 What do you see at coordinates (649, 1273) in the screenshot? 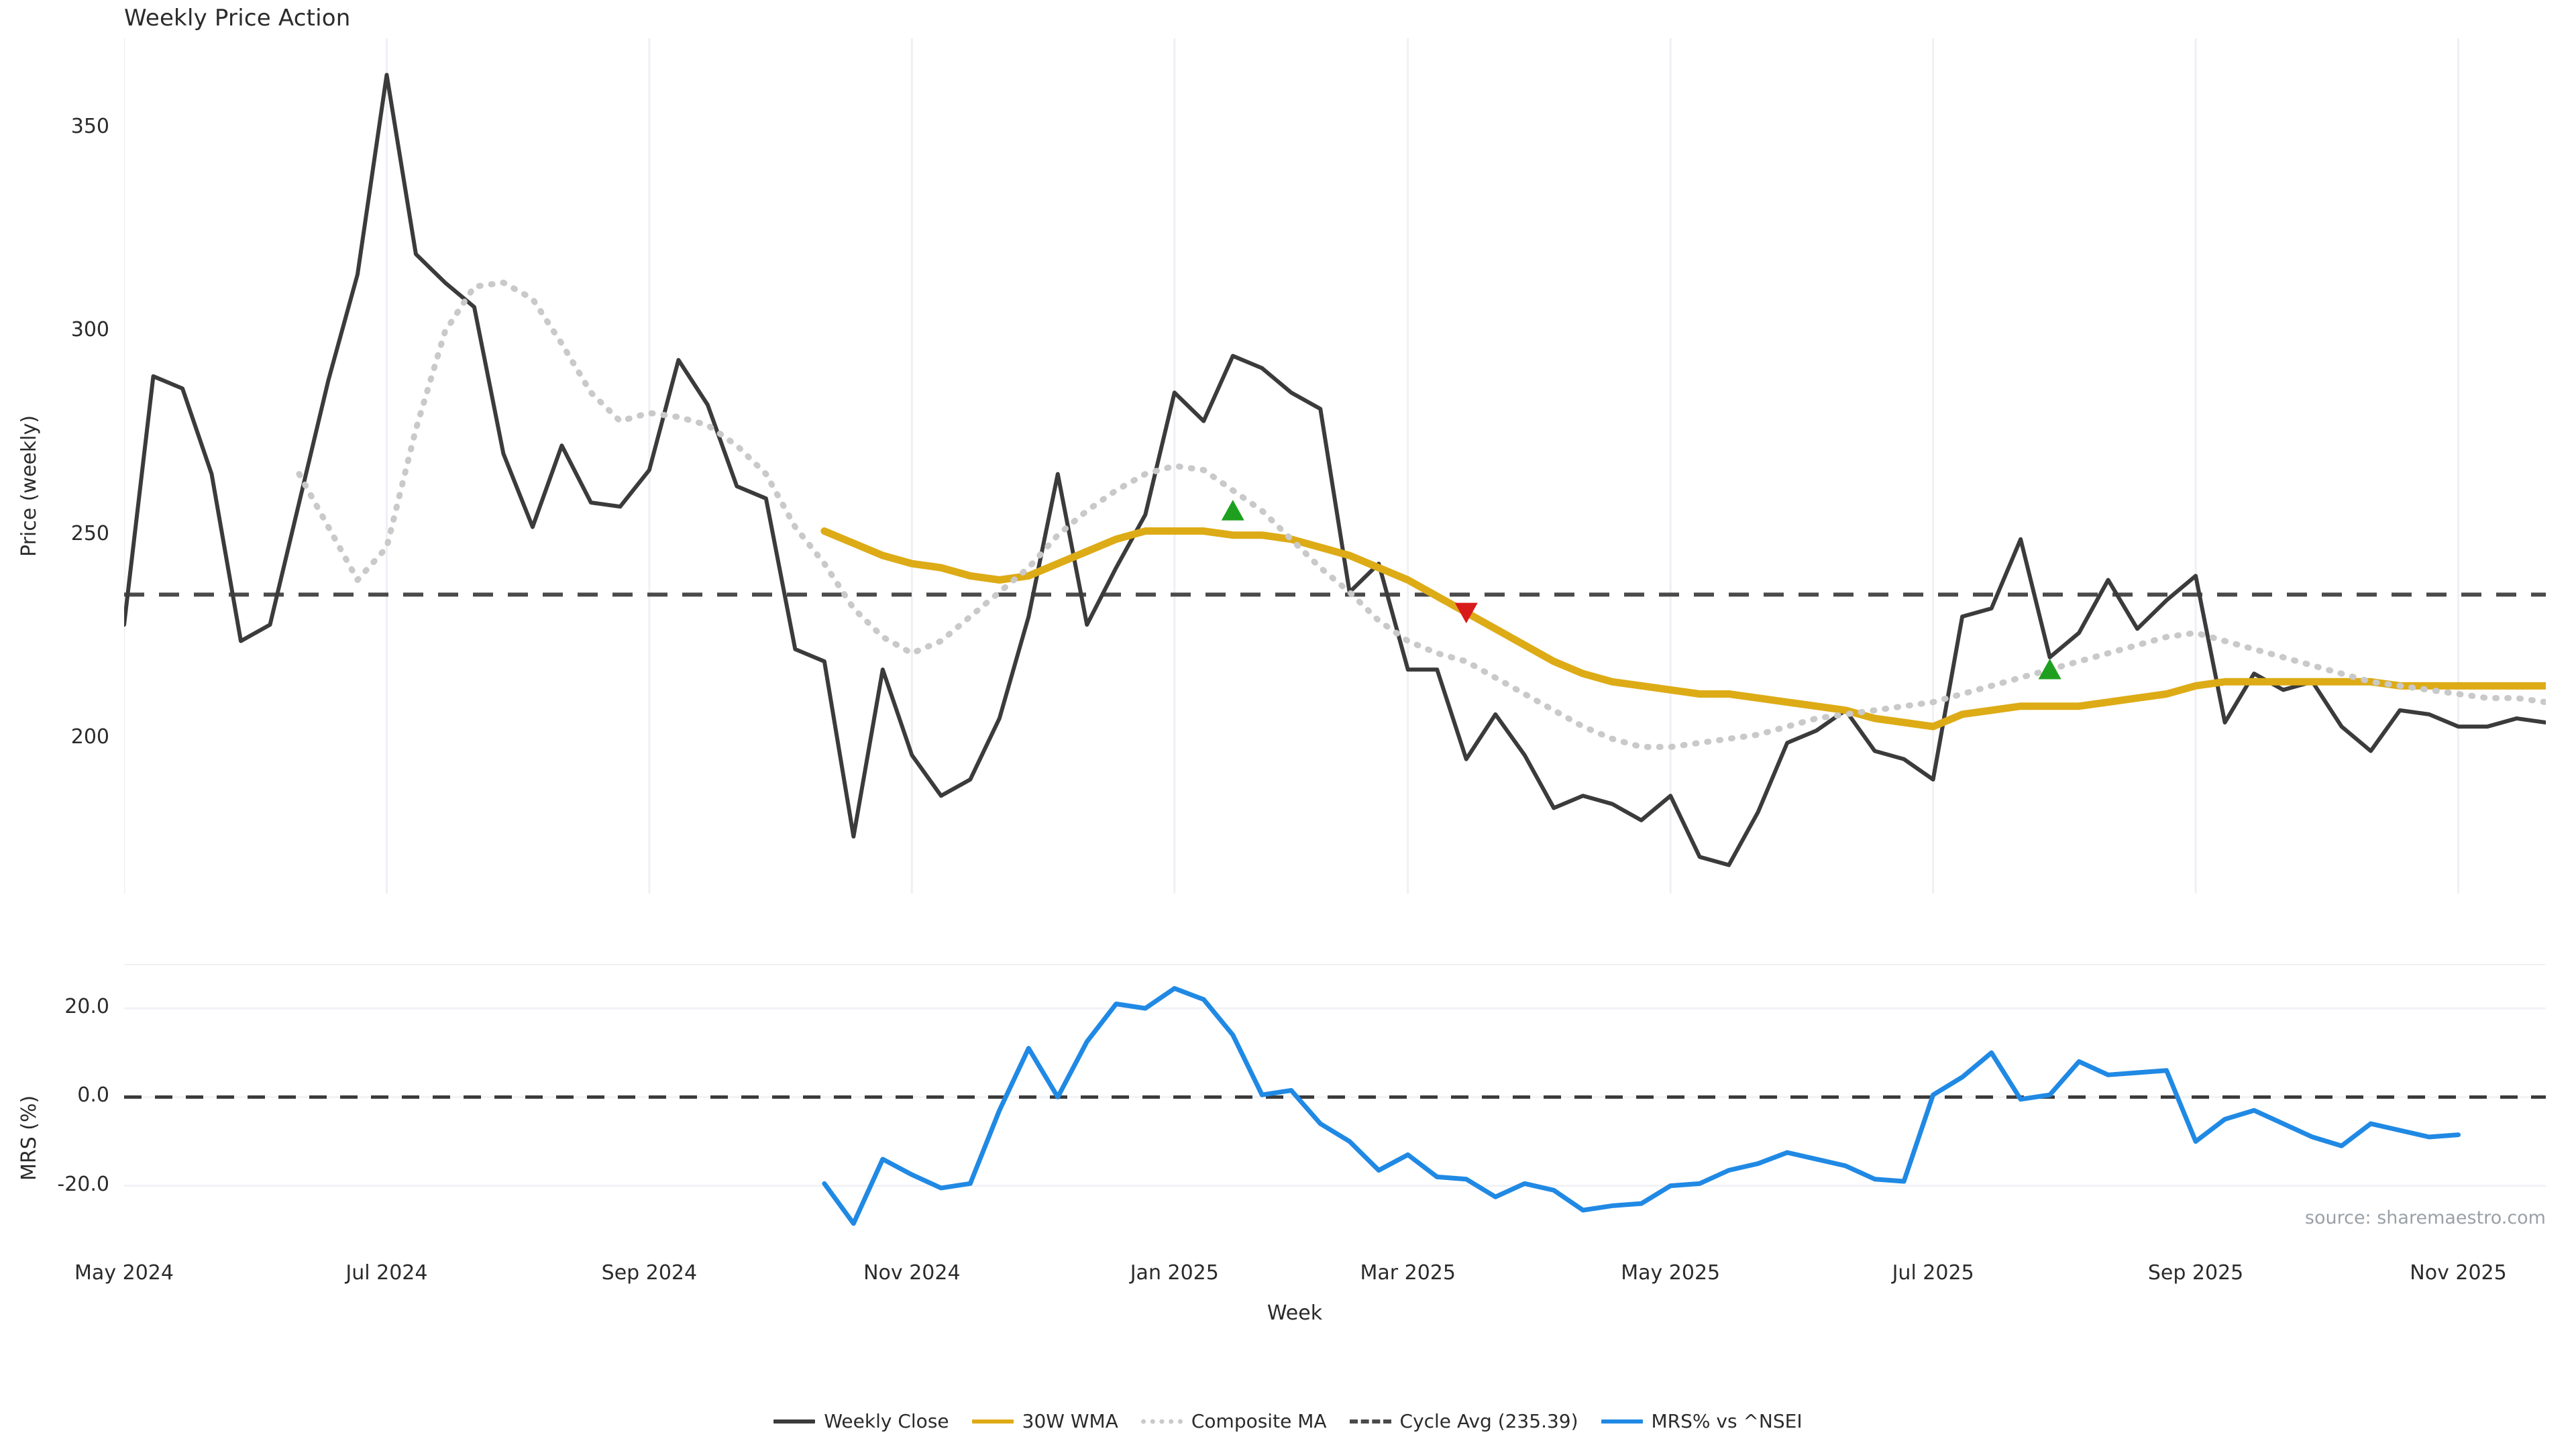
I see `x-tick-label: Sep 2024` at bounding box center [649, 1273].